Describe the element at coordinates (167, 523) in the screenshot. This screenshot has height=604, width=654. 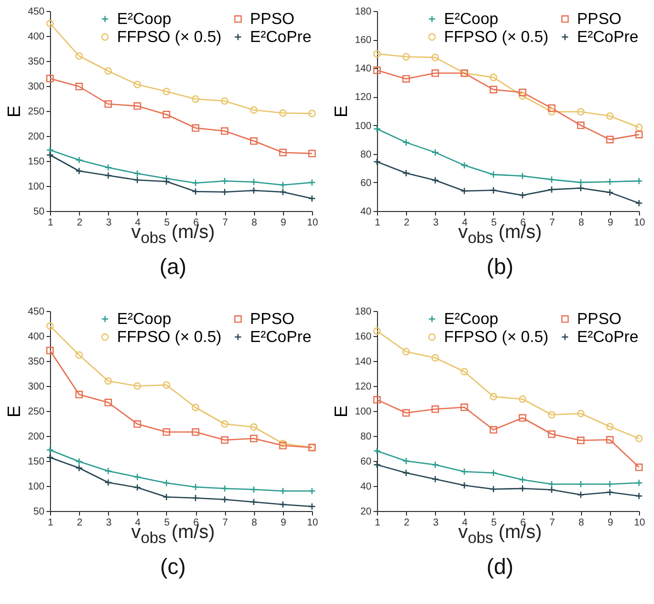
I see `x-tick-label: 5` at that location.